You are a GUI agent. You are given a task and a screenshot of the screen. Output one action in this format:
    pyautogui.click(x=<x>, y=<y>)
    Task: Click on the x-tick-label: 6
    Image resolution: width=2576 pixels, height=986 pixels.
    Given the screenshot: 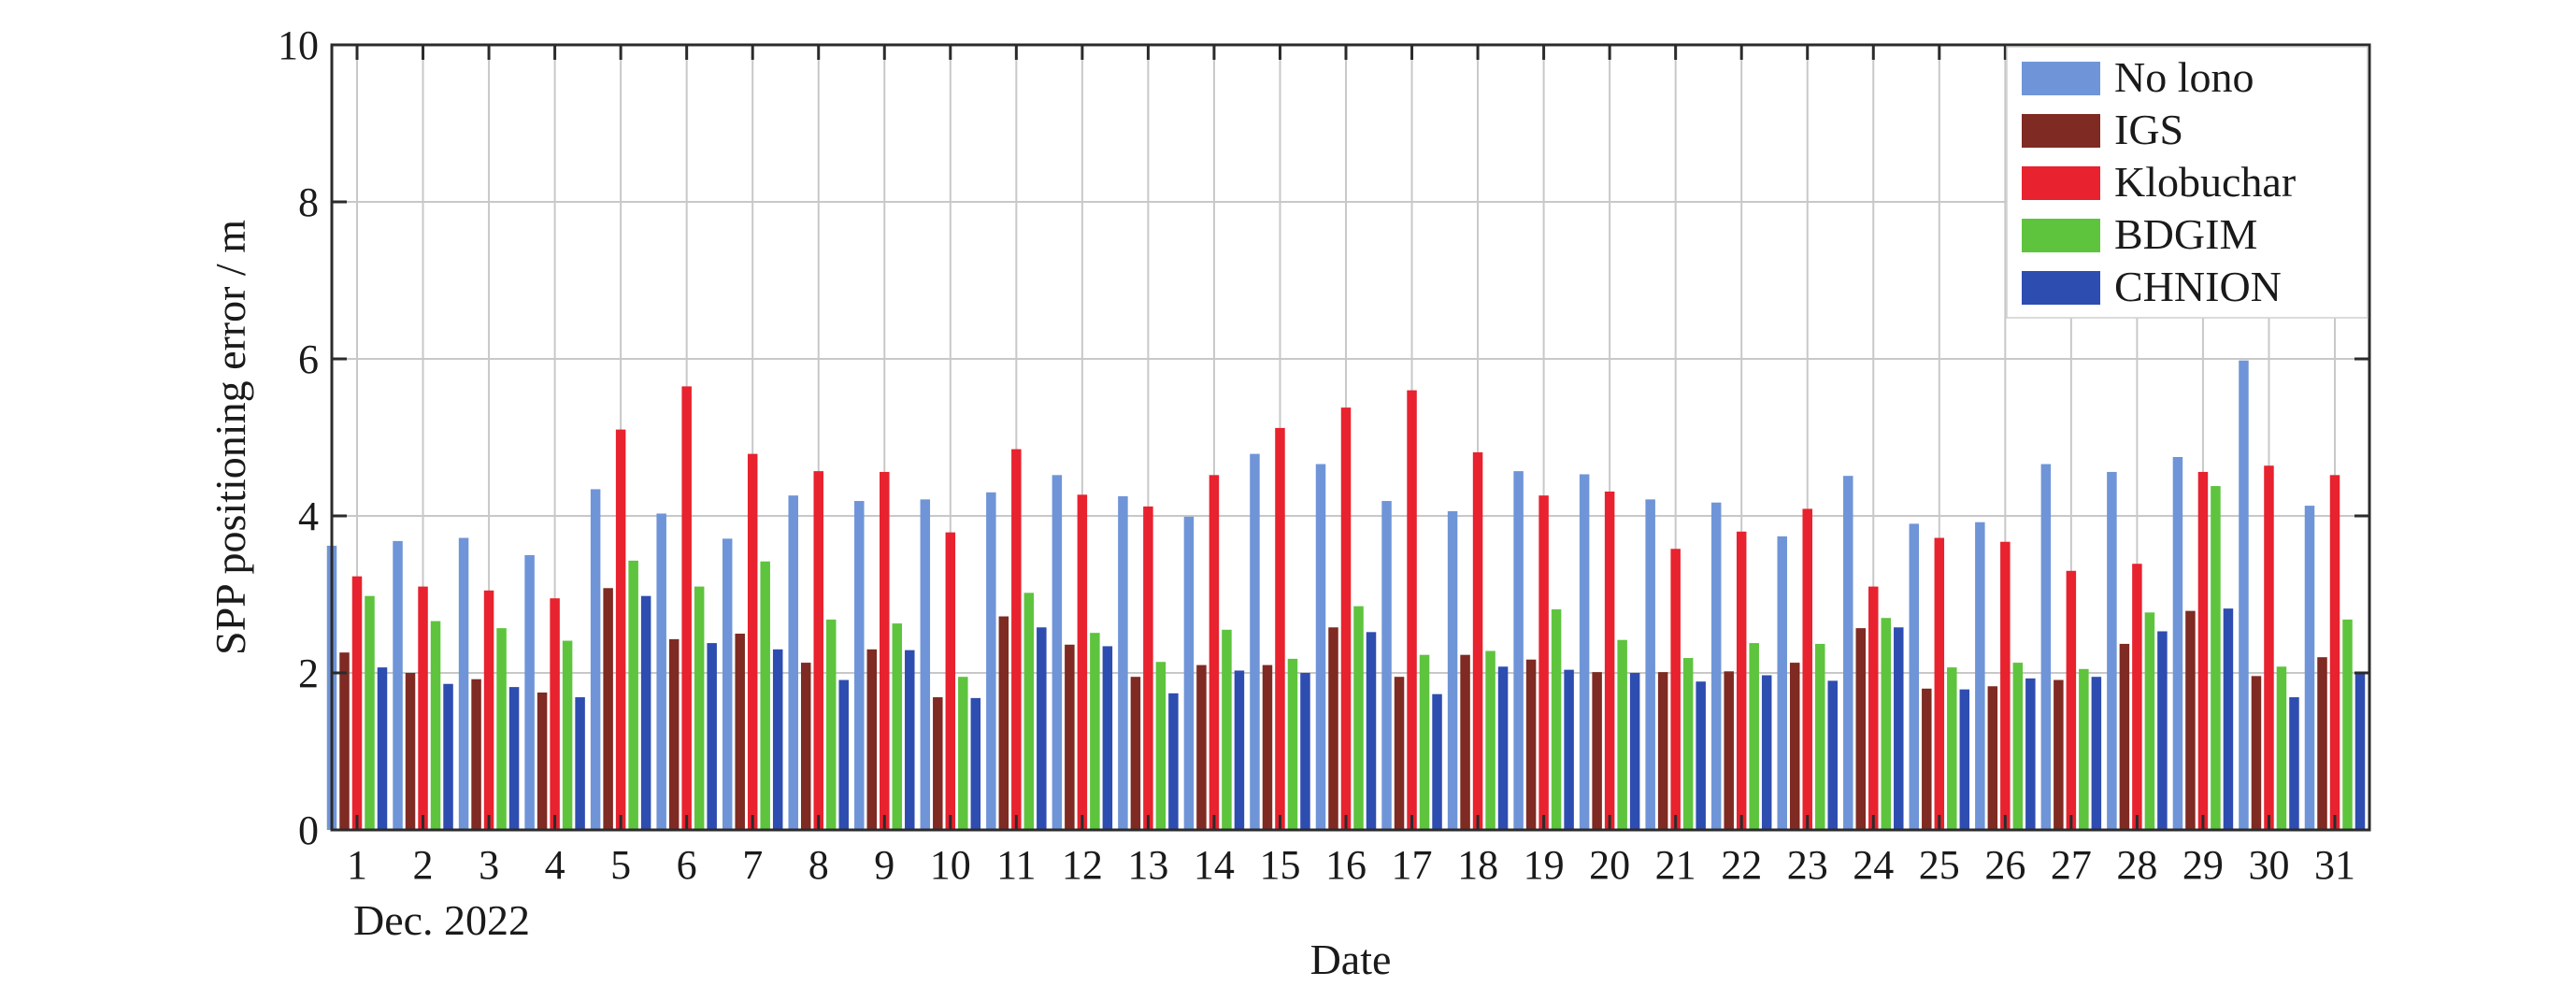 What is the action you would take?
    pyautogui.click(x=687, y=865)
    